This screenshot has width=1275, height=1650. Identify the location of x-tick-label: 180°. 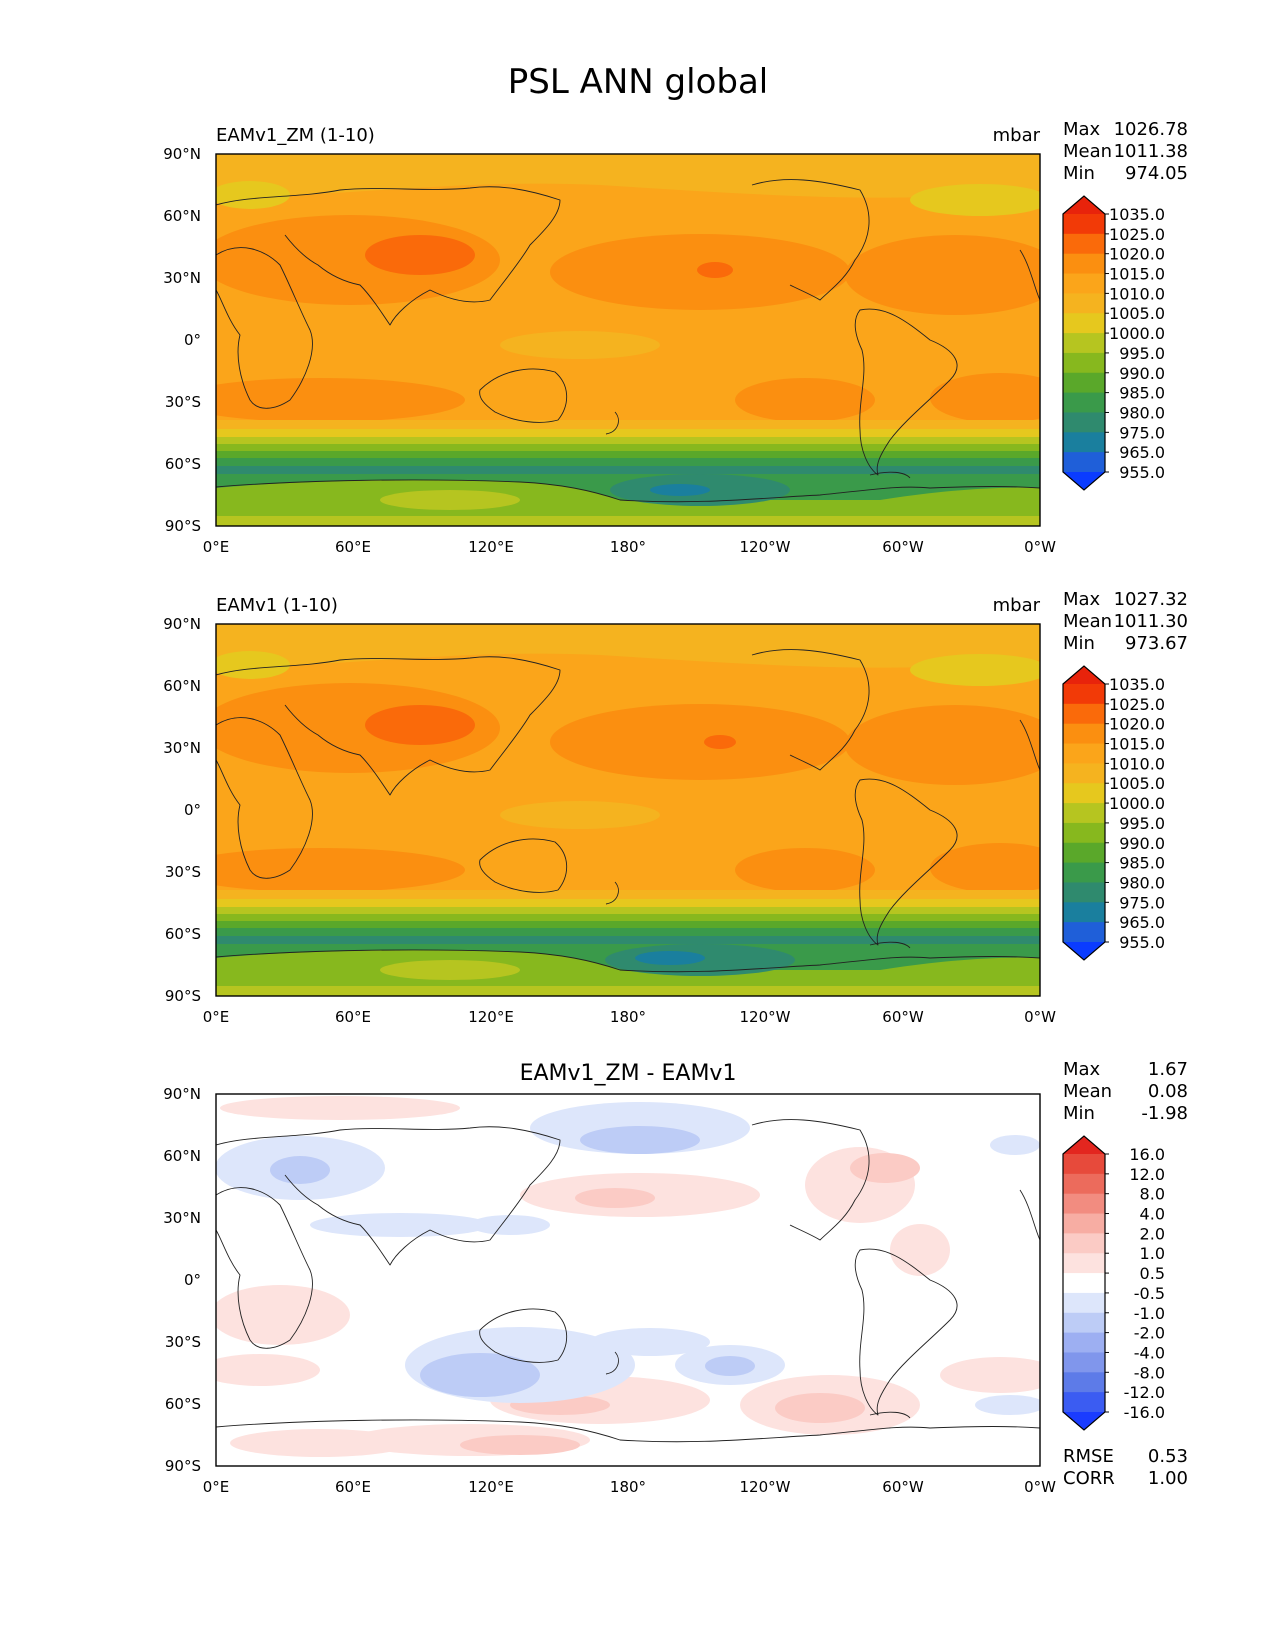
(628, 547).